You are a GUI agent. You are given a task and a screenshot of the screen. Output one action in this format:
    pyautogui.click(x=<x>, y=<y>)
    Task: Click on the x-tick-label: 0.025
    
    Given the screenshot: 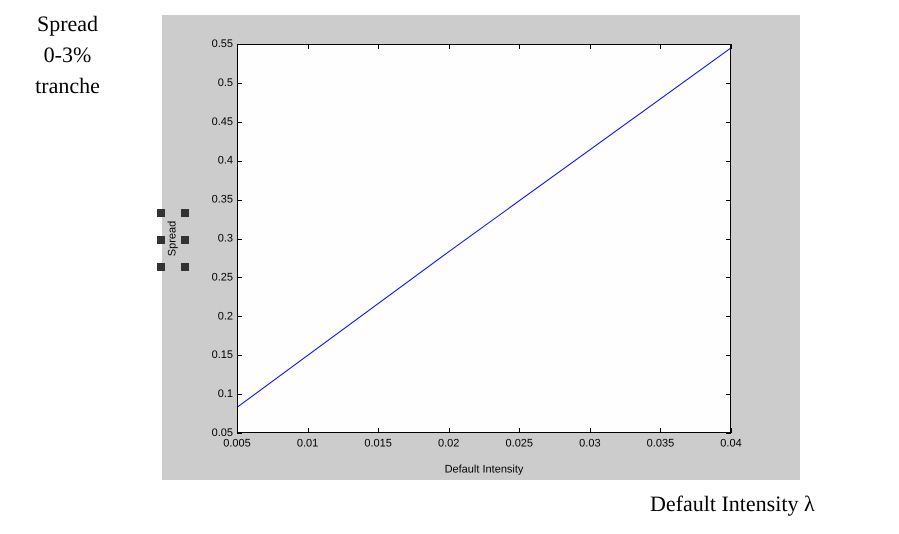 What is the action you would take?
    pyautogui.click(x=520, y=444)
    